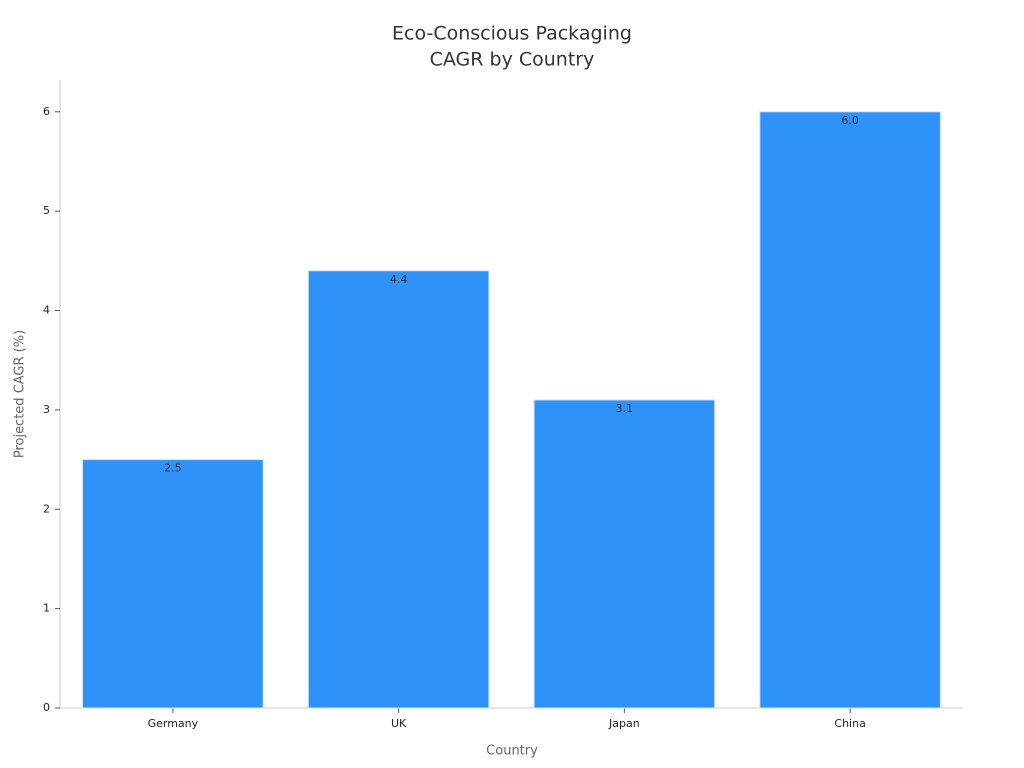  I want to click on x-tick-label: Japan, so click(624, 723).